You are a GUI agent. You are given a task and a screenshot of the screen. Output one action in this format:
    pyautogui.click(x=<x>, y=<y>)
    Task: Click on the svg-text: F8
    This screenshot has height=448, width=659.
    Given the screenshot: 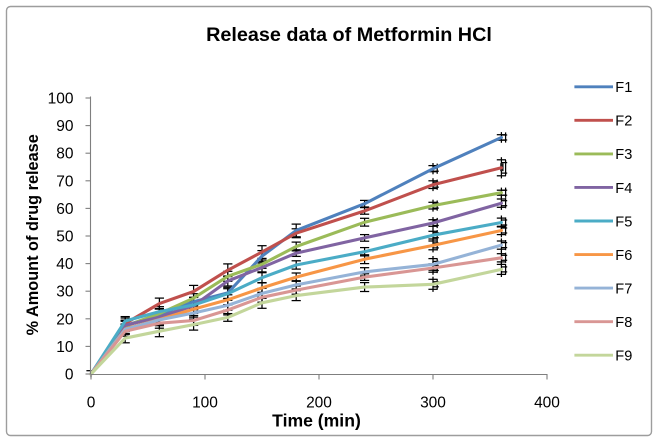 What is the action you would take?
    pyautogui.click(x=623, y=323)
    